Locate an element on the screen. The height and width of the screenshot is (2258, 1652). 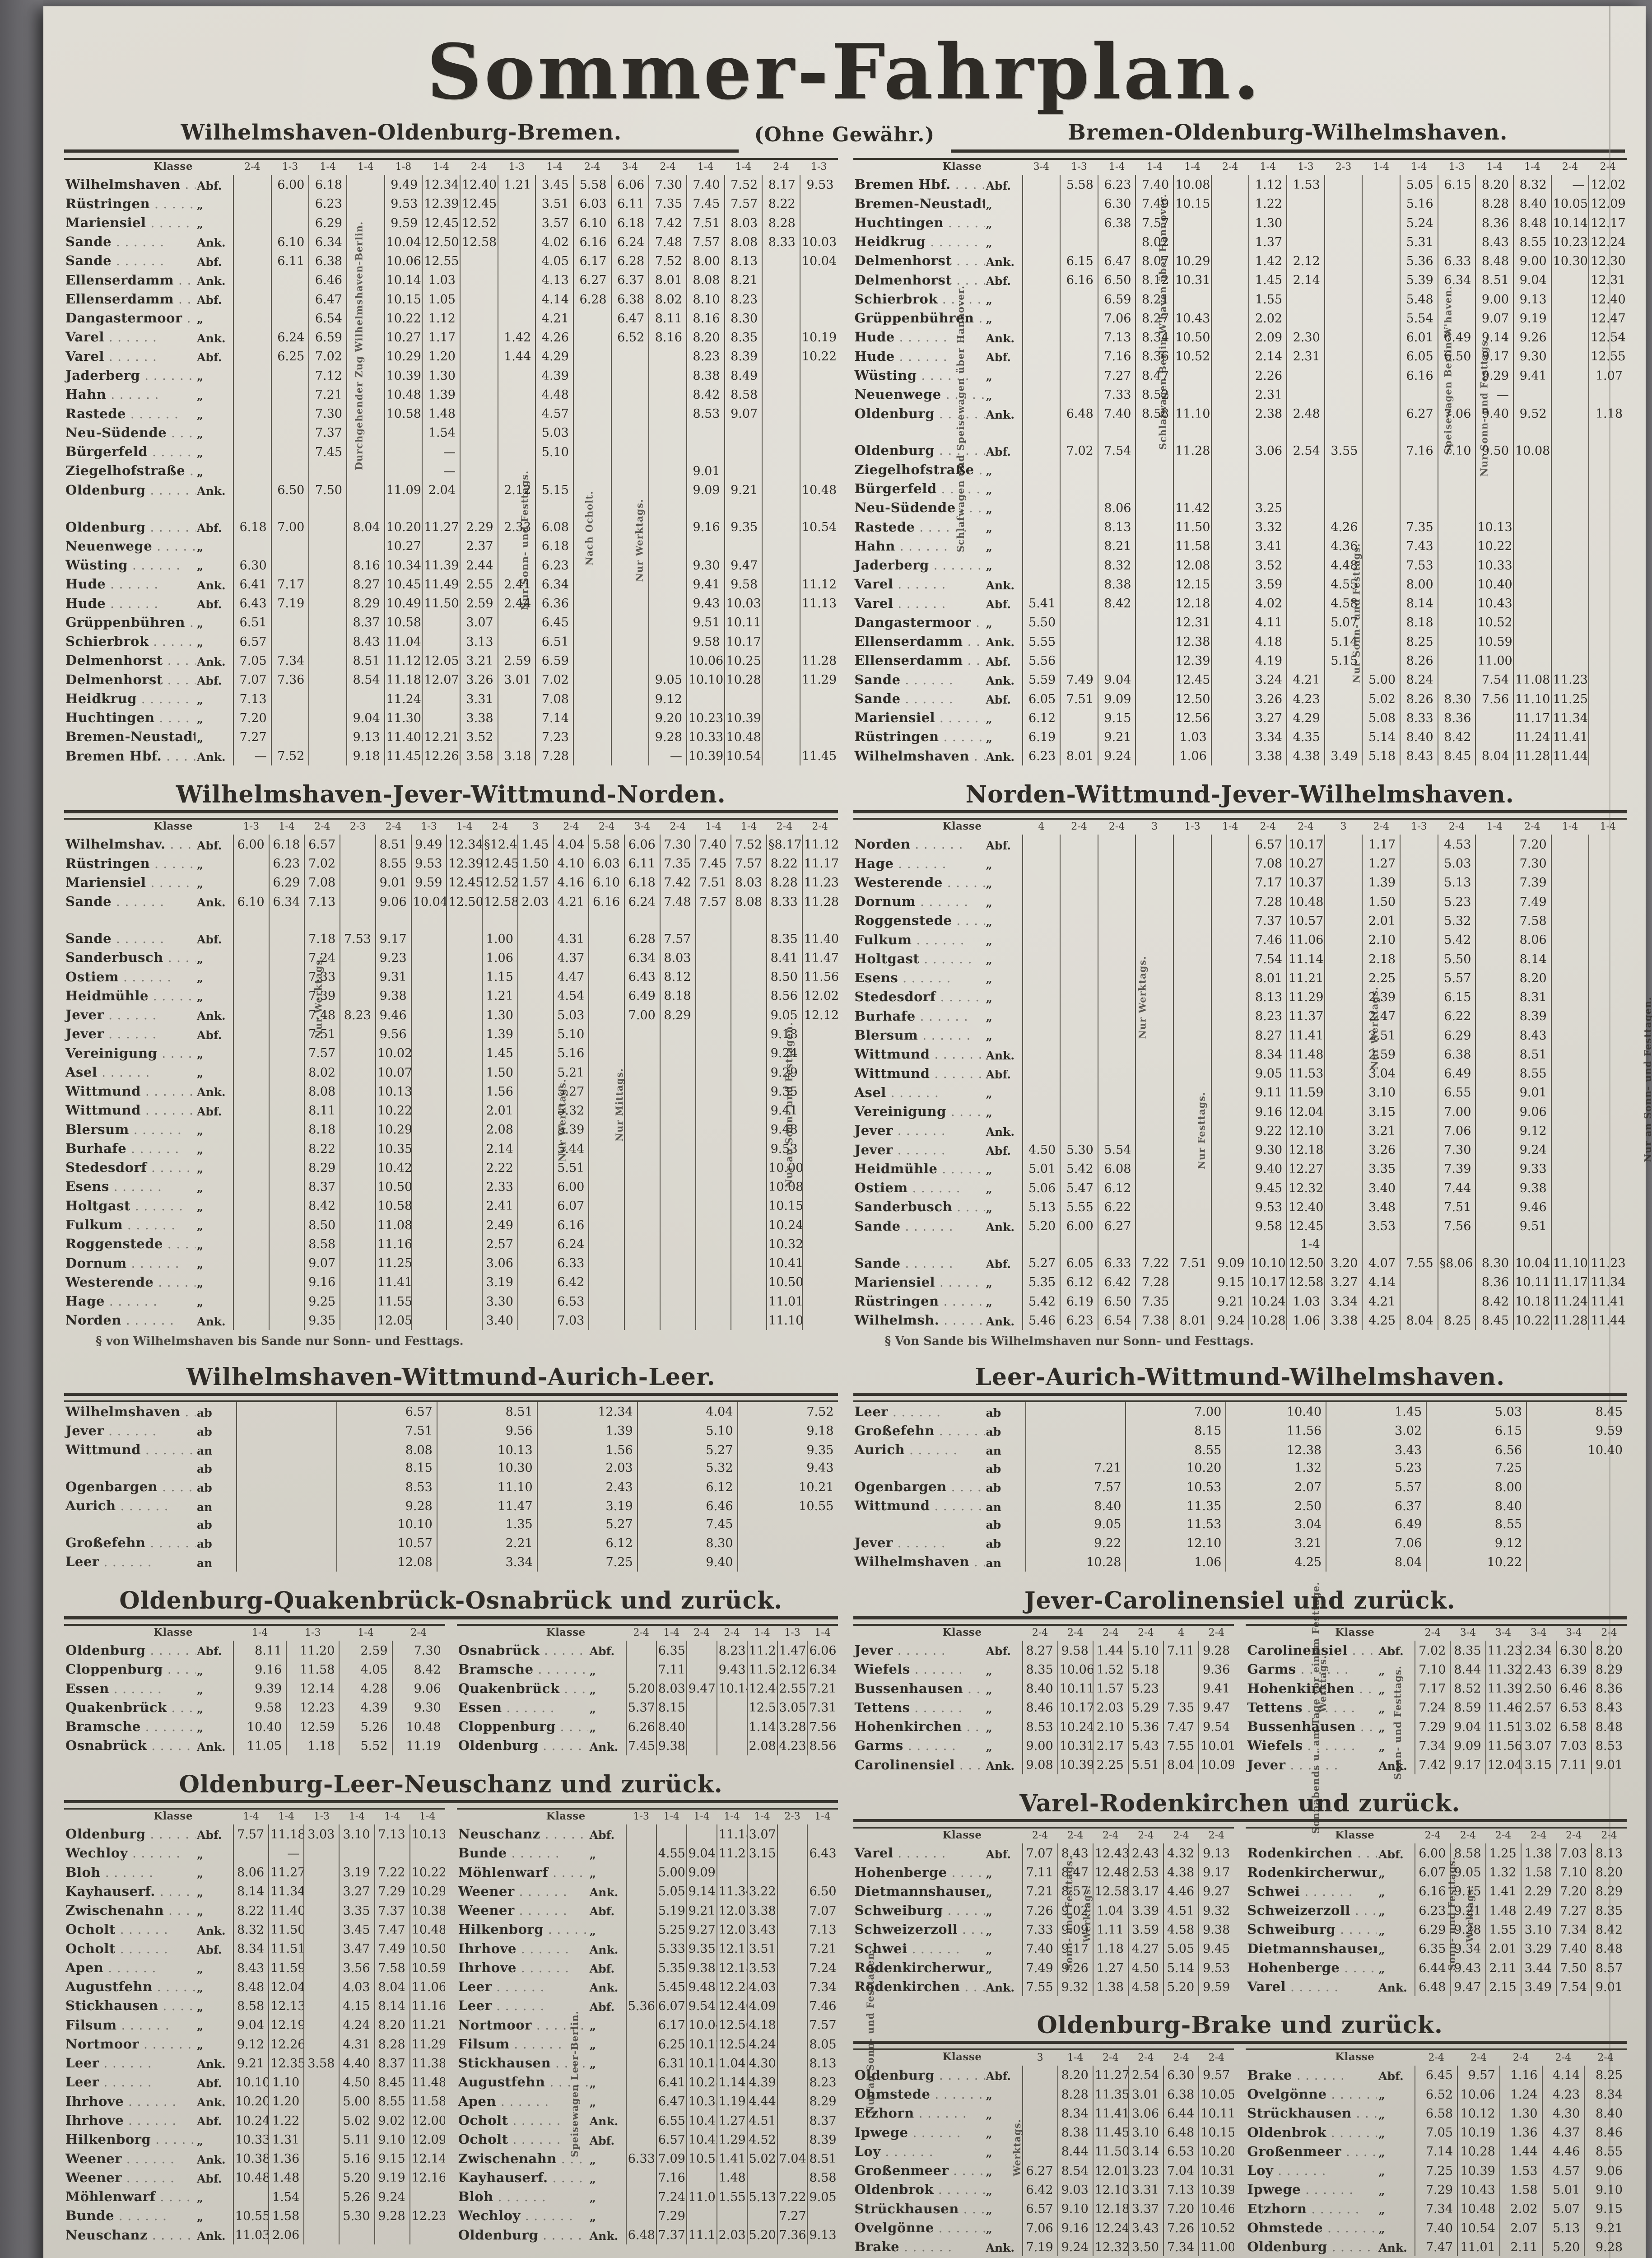
time-cell: 7.31 is located at coordinates (822, 1707).